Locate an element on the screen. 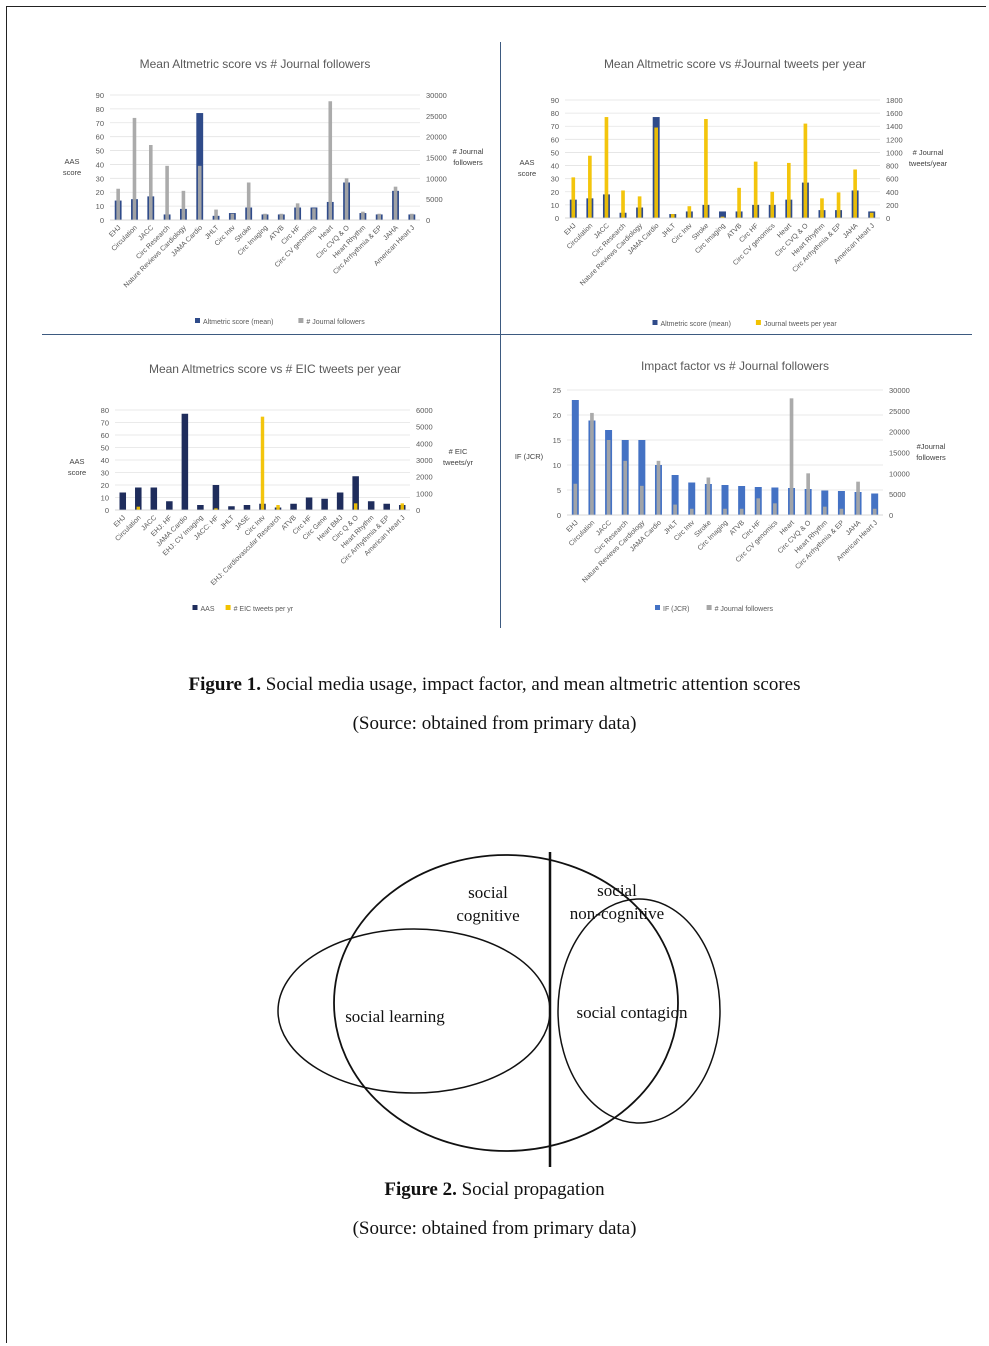 The height and width of the screenshot is (1346, 989). category-label: EHJ is located at coordinates (572, 526).